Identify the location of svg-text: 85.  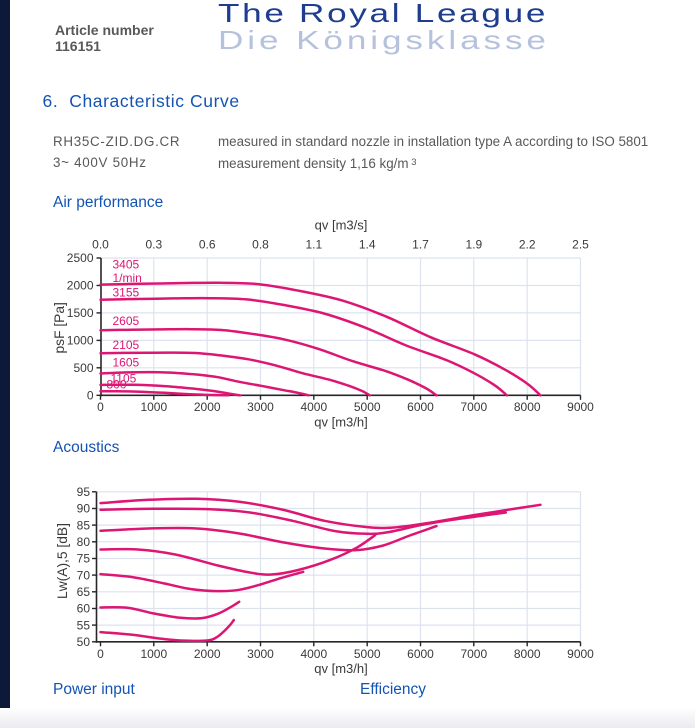
(84, 525).